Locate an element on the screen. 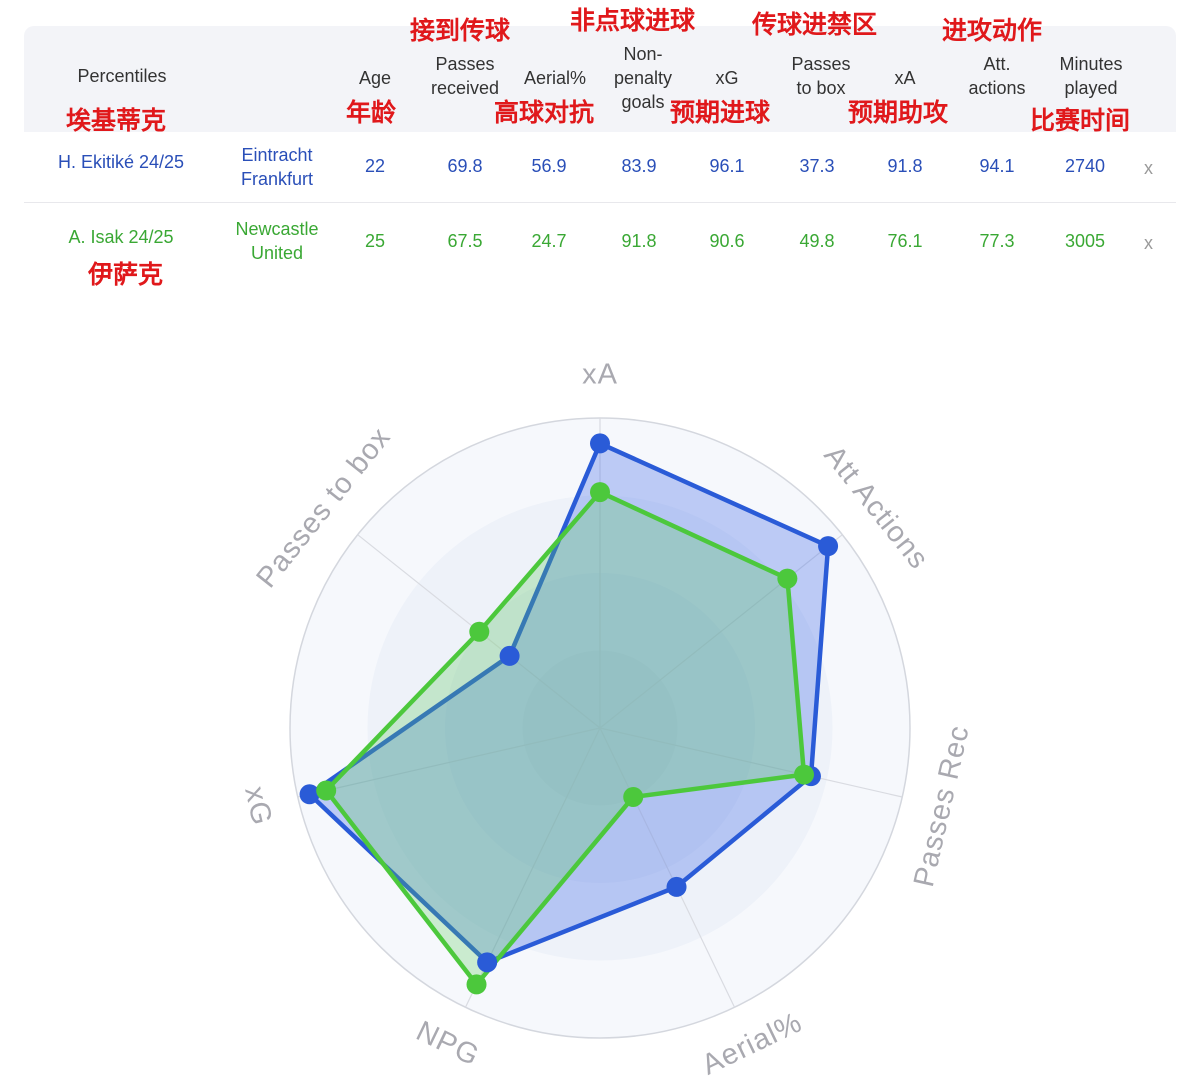 Image resolution: width=1200 pixels, height=1080 pixels. annotation-minutes: 比赛时间 is located at coordinates (1080, 120).